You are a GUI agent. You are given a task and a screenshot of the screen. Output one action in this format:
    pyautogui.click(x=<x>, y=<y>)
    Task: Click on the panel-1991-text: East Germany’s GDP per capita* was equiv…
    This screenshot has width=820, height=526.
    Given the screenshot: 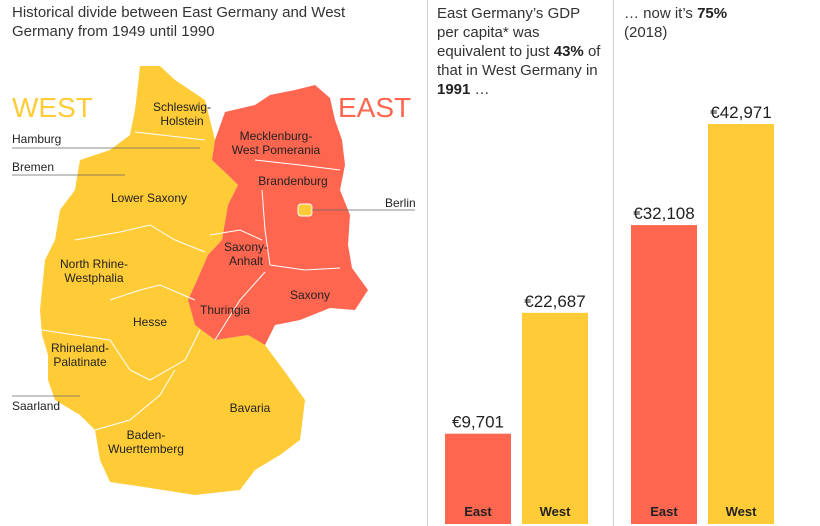 What is the action you would take?
    pyautogui.click(x=521, y=51)
    